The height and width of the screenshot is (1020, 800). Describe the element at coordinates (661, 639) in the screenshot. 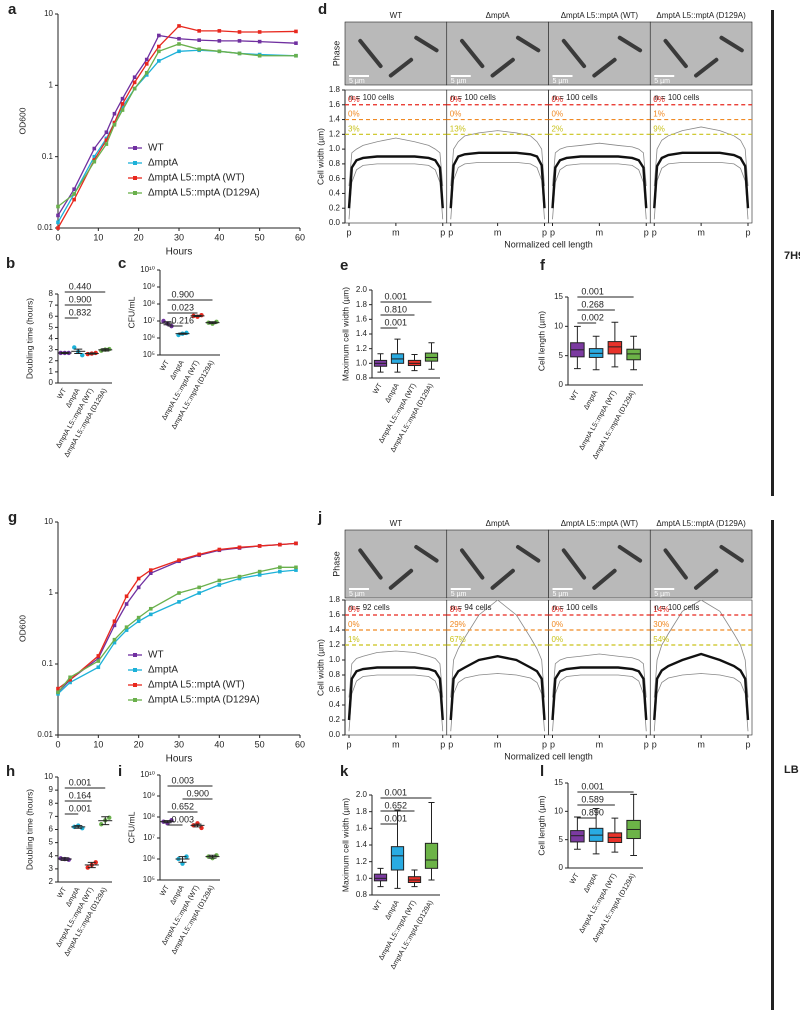

I see `percent-label: 54%` at that location.